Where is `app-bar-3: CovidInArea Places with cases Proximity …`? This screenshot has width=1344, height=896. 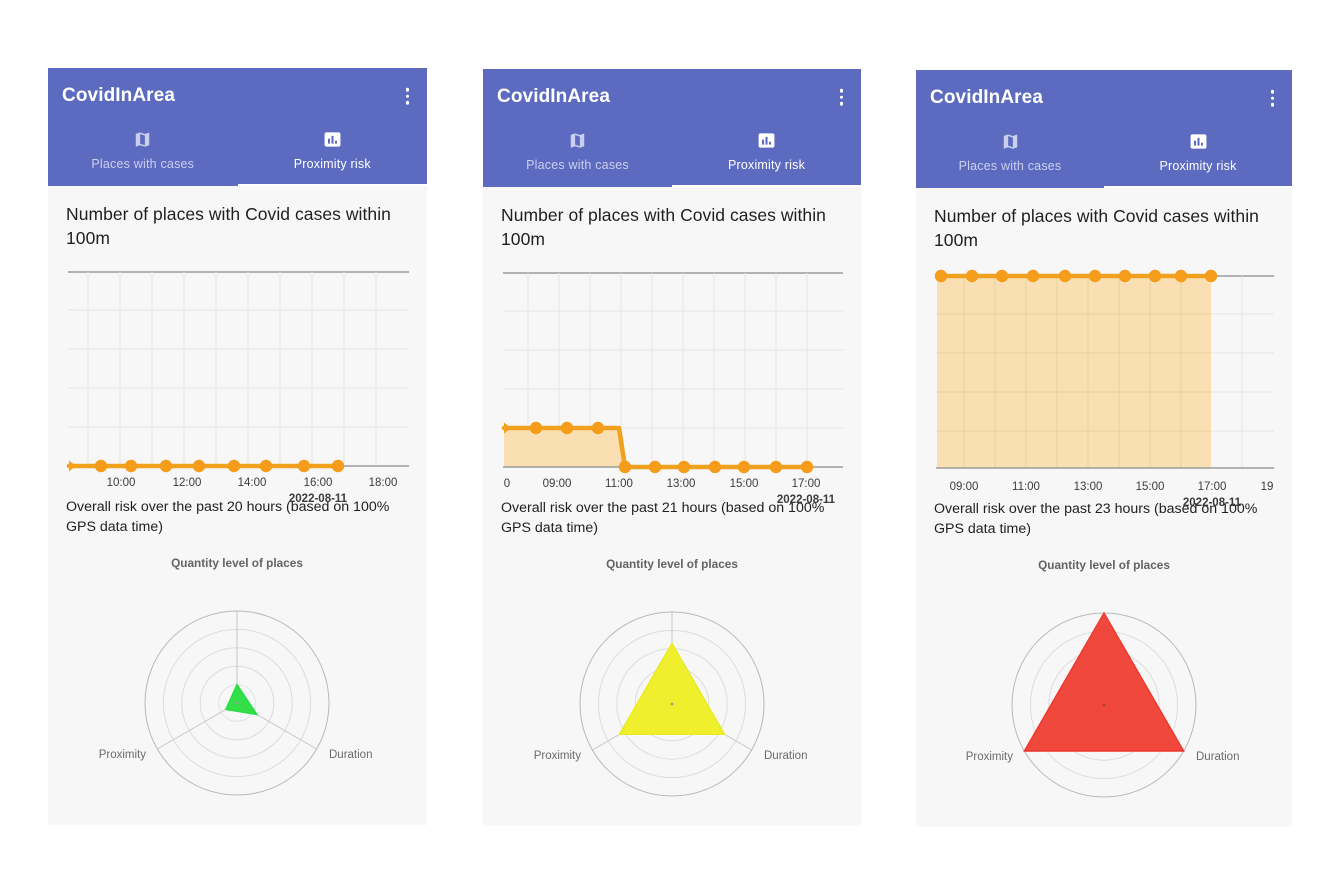
app-bar-3: CovidInArea Places with cases Proximity … is located at coordinates (1104, 129).